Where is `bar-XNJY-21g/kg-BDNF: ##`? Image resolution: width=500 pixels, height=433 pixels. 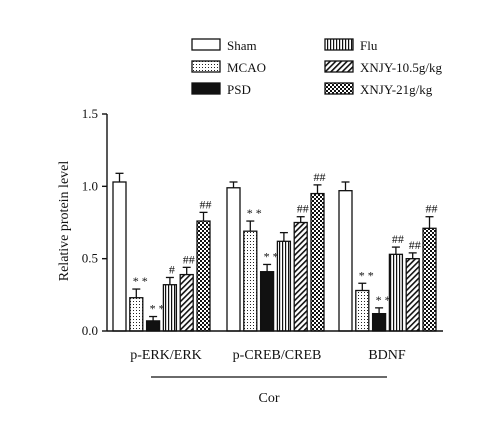 bar-XNJY-21g/kg-BDNF: ## is located at coordinates (430, 267).